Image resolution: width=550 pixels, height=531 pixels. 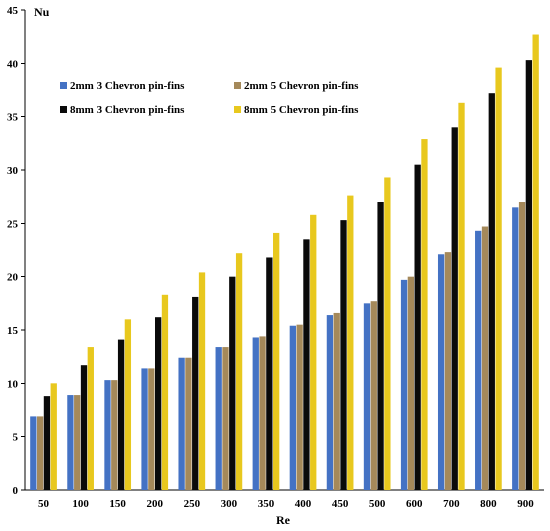 I want to click on x-tick-label: 400, so click(x=303, y=504).